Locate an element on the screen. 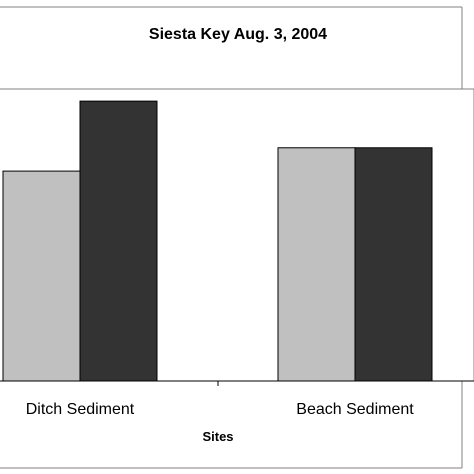  chart-title: Siesta Key Aug. 3, 2004 is located at coordinates (238, 34).